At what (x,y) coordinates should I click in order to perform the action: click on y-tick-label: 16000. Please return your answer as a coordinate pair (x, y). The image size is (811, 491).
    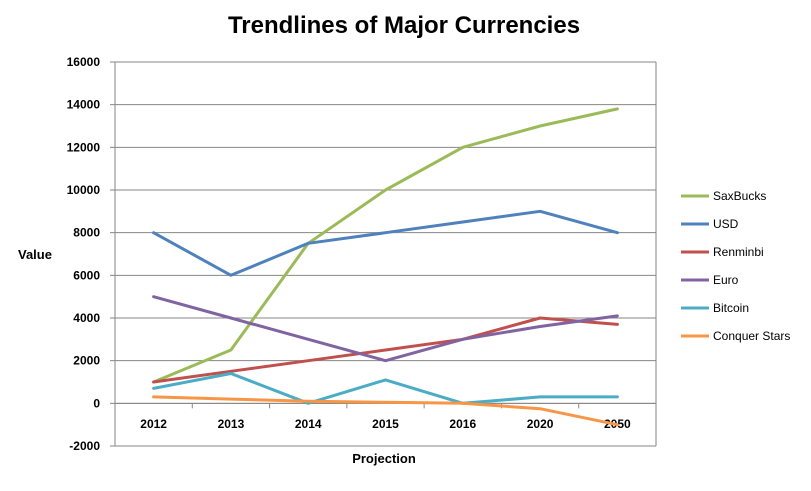
    Looking at the image, I should click on (84, 62).